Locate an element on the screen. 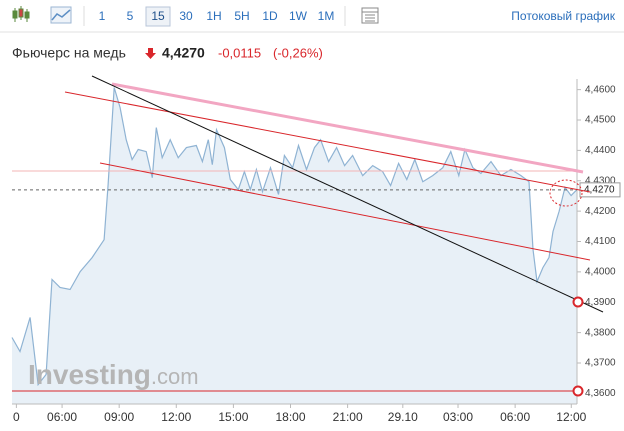 The image size is (624, 431). x-tick-label: 09:00 is located at coordinates (119, 417).